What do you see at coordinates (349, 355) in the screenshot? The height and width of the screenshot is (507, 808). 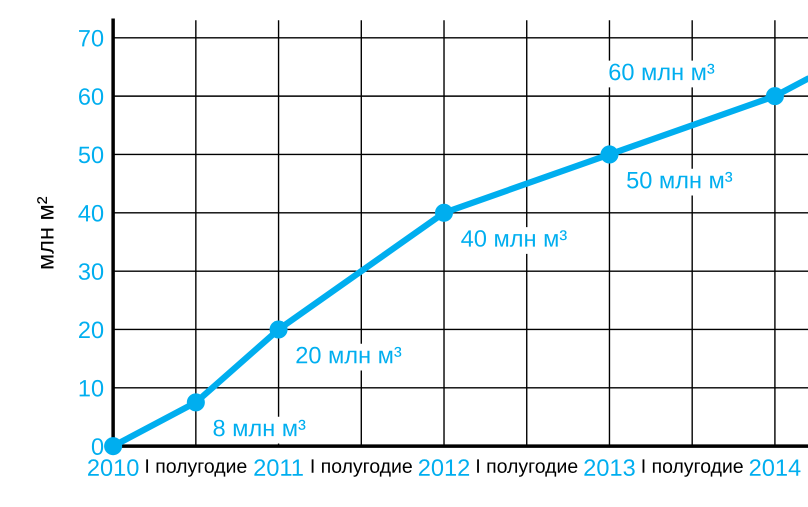 I see `annotation: 20 млн м³` at bounding box center [349, 355].